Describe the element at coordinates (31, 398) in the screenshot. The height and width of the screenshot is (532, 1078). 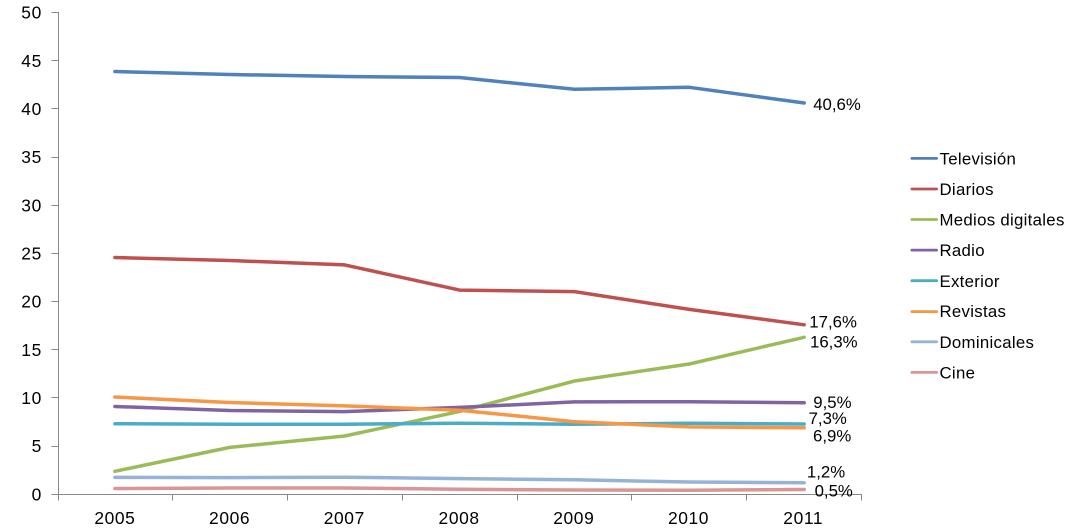
I see `svg-text: 10` at that location.